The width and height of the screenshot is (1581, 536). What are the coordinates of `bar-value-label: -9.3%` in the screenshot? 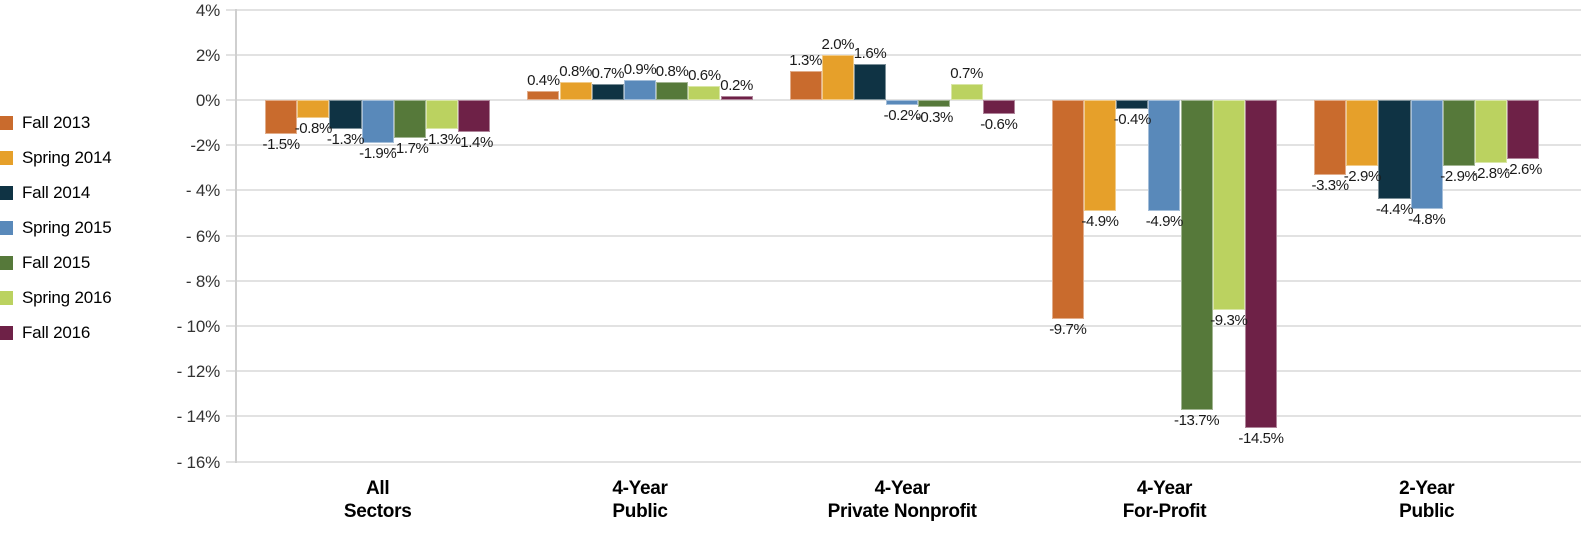 It's located at (1229, 321).